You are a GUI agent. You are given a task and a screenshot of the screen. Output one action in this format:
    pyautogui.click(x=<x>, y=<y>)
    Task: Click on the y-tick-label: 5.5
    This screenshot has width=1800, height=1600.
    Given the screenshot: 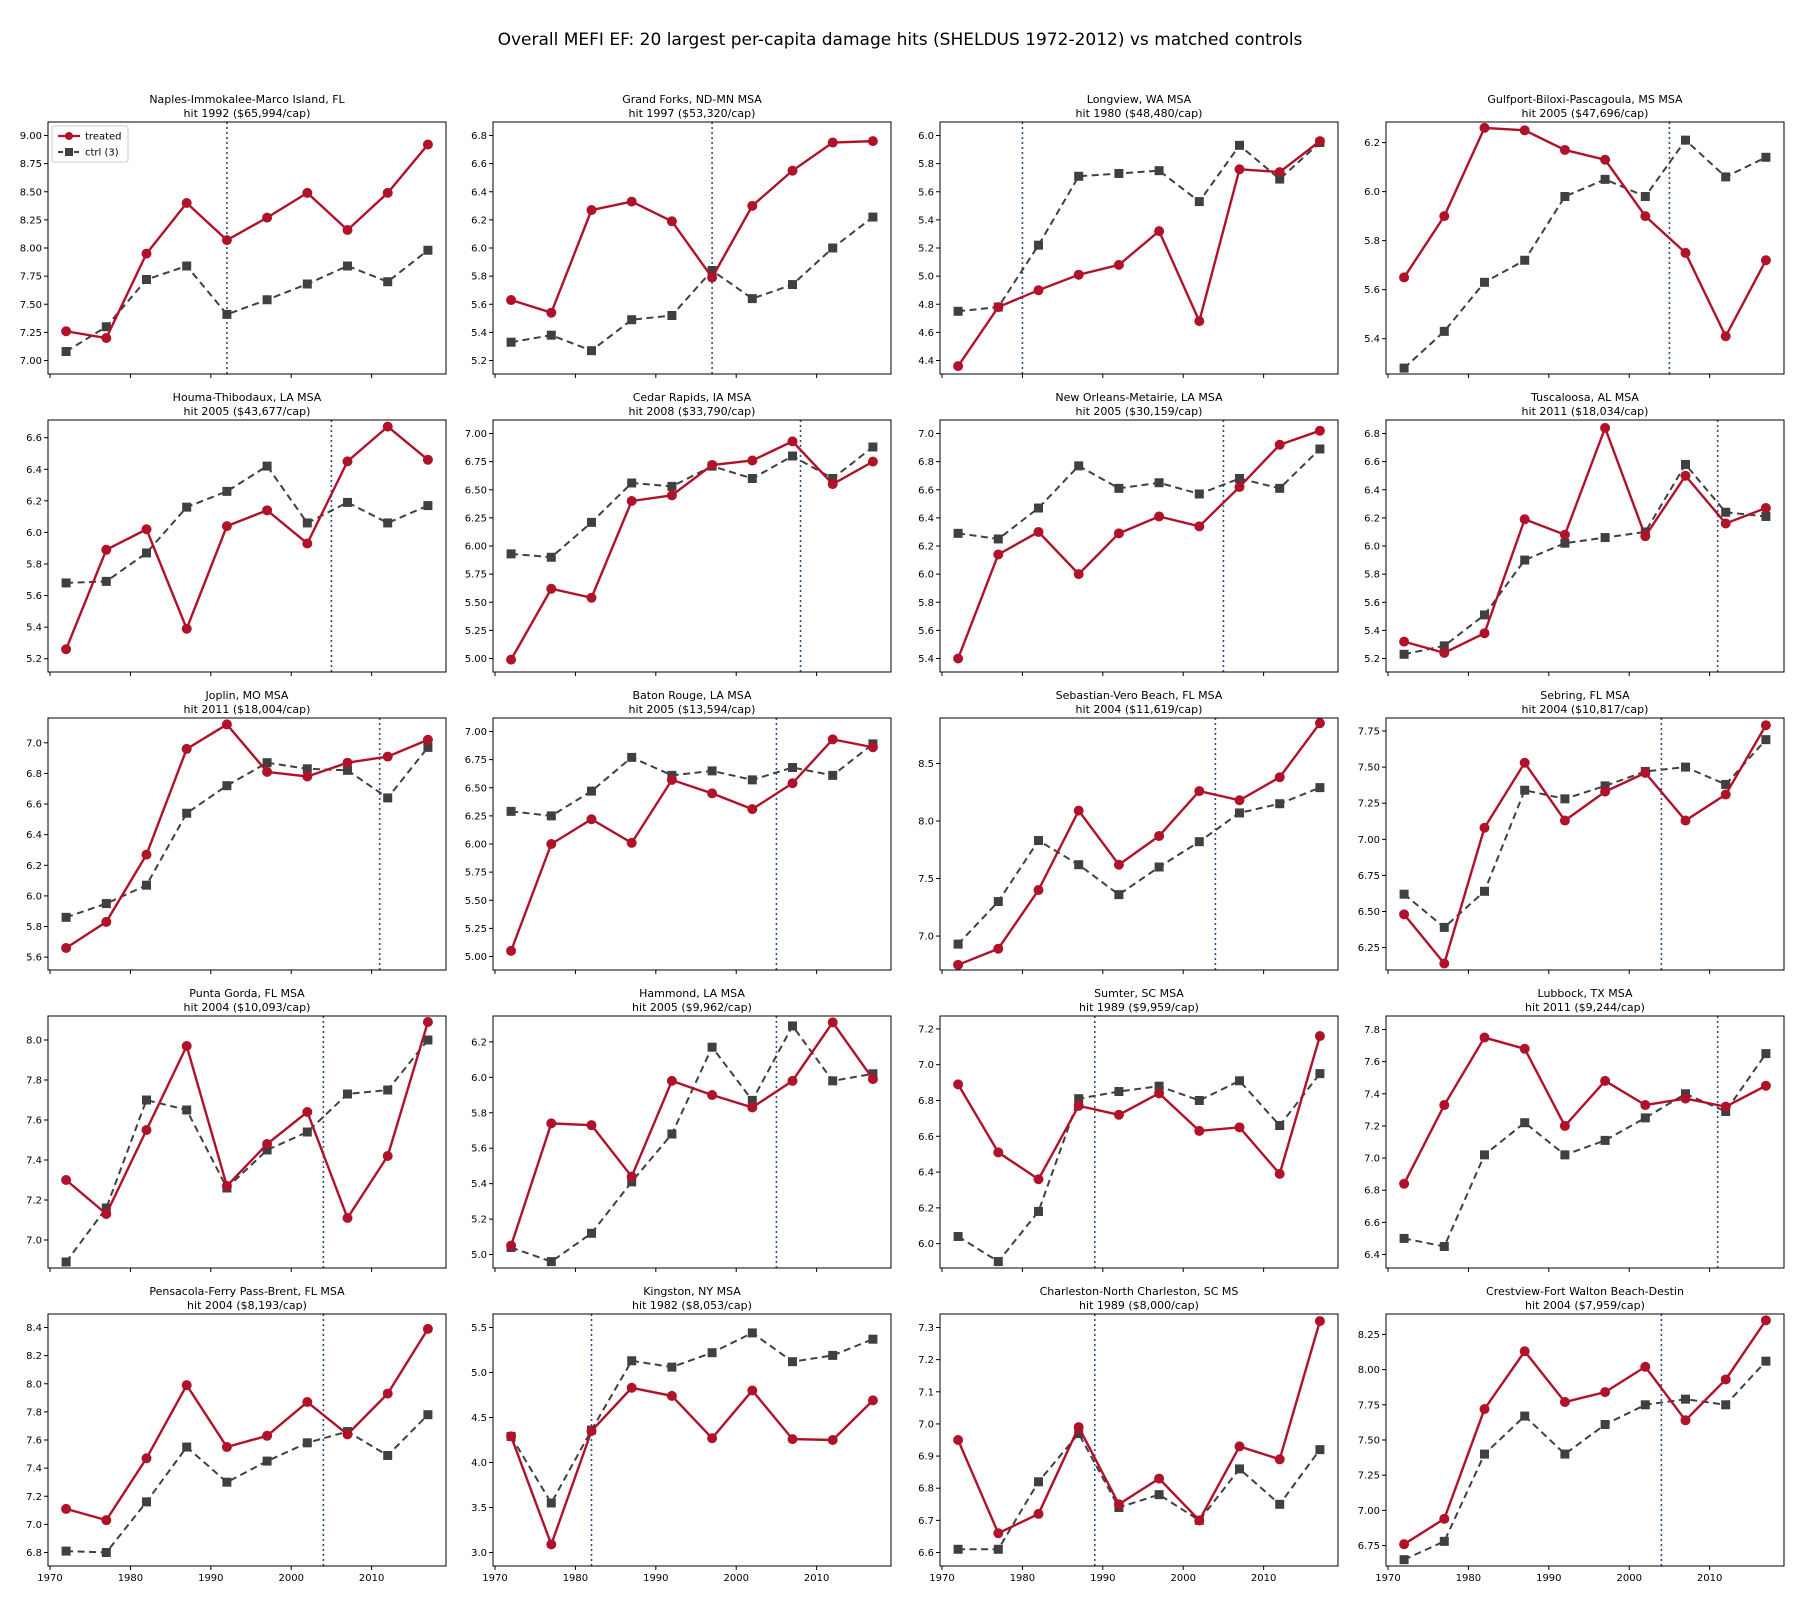 What is the action you would take?
    pyautogui.click(x=479, y=1328)
    